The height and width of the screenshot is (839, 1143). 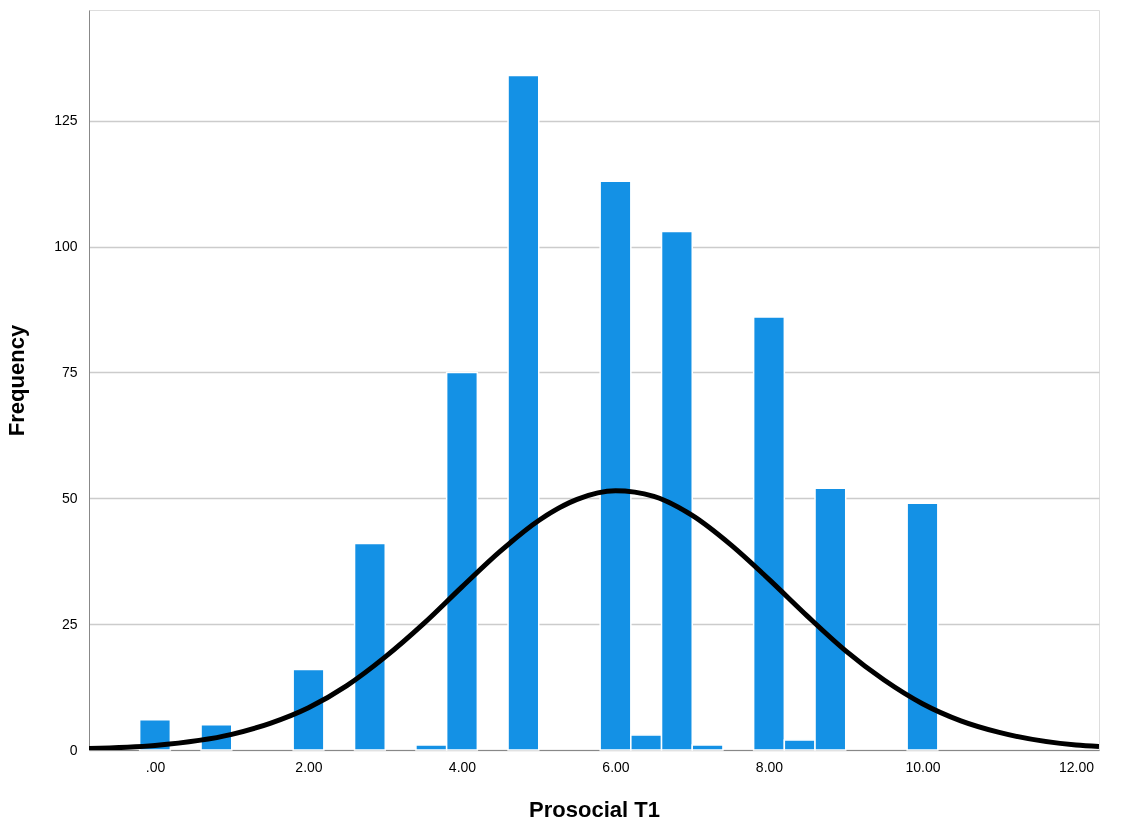 I want to click on x-tick-label: 6.00, so click(x=616, y=766).